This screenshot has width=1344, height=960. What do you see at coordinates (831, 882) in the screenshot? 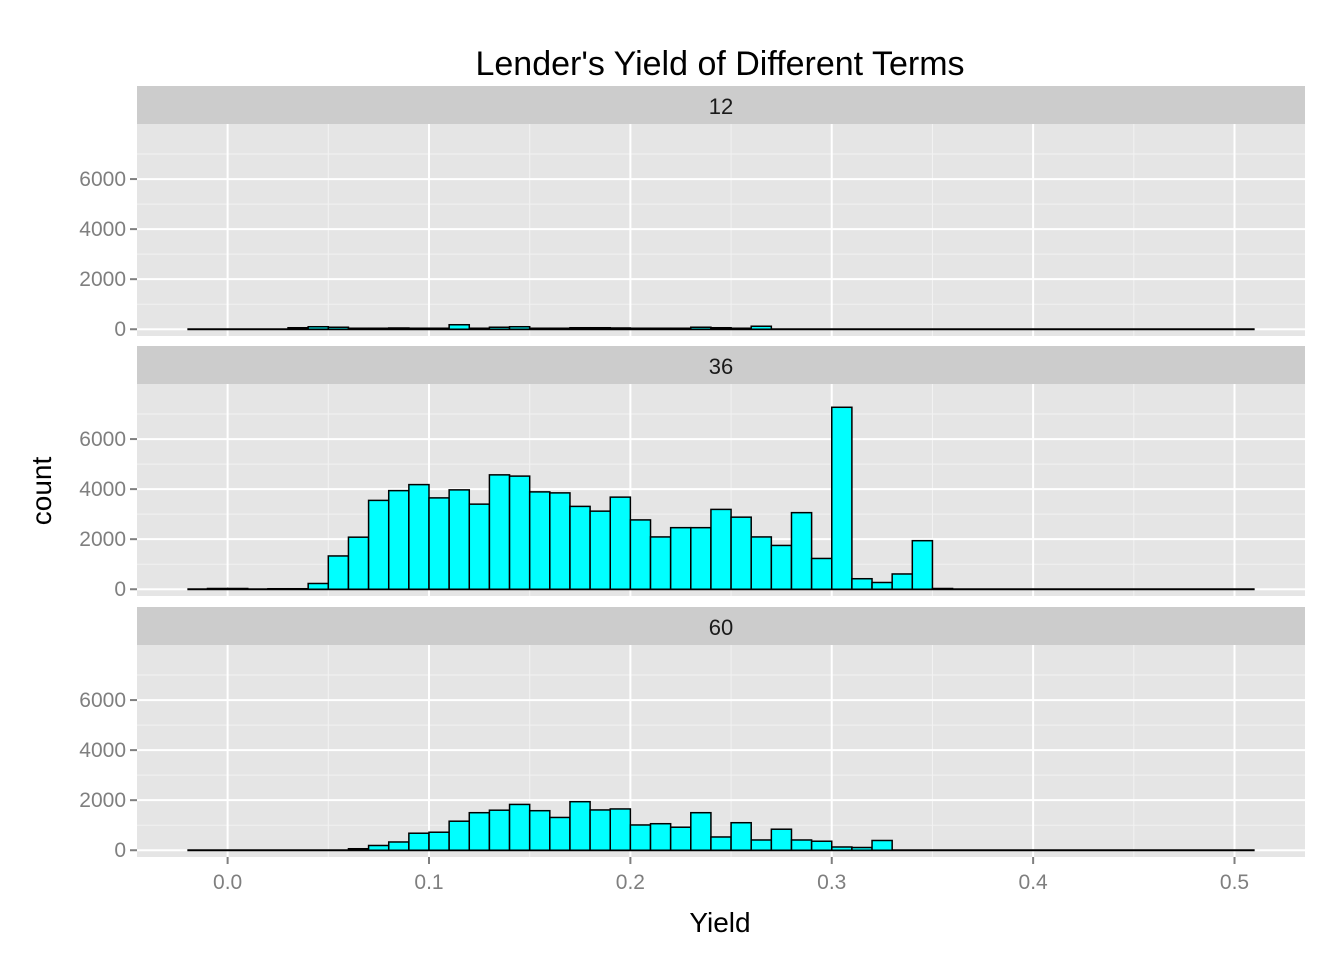
I see `x-tick-label: 0.3` at bounding box center [831, 882].